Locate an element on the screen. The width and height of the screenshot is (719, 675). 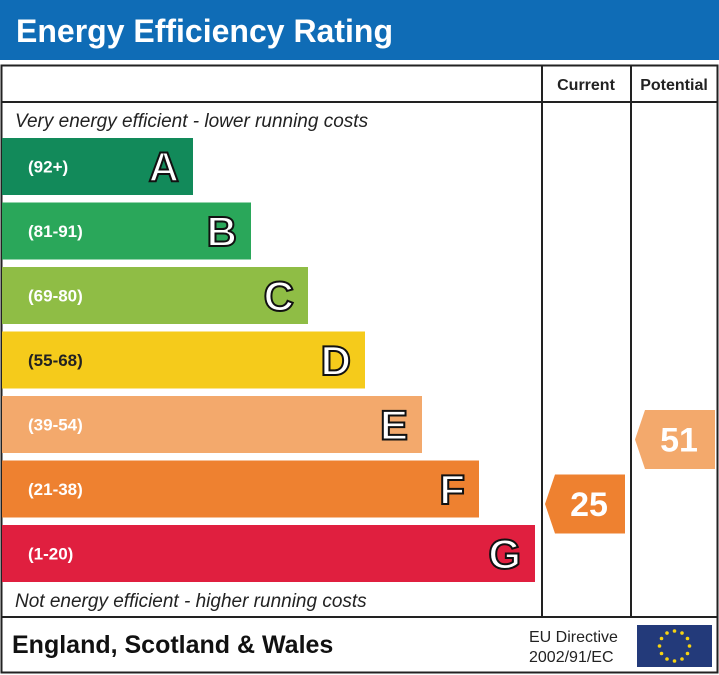
region-label: England, Scotland & Wales is located at coordinates (172, 645).